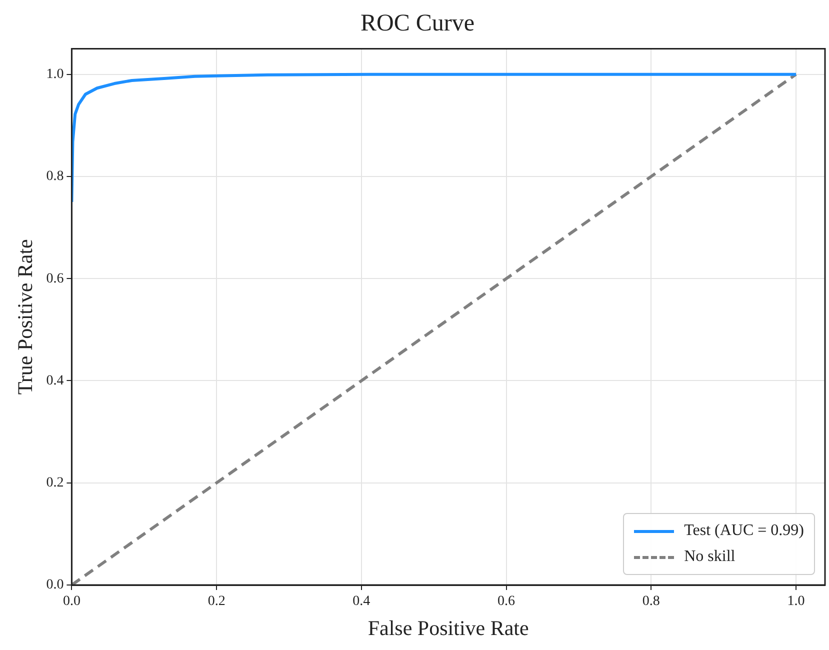  Describe the element at coordinates (507, 602) in the screenshot. I see `x-tick-label: 0.6` at that location.